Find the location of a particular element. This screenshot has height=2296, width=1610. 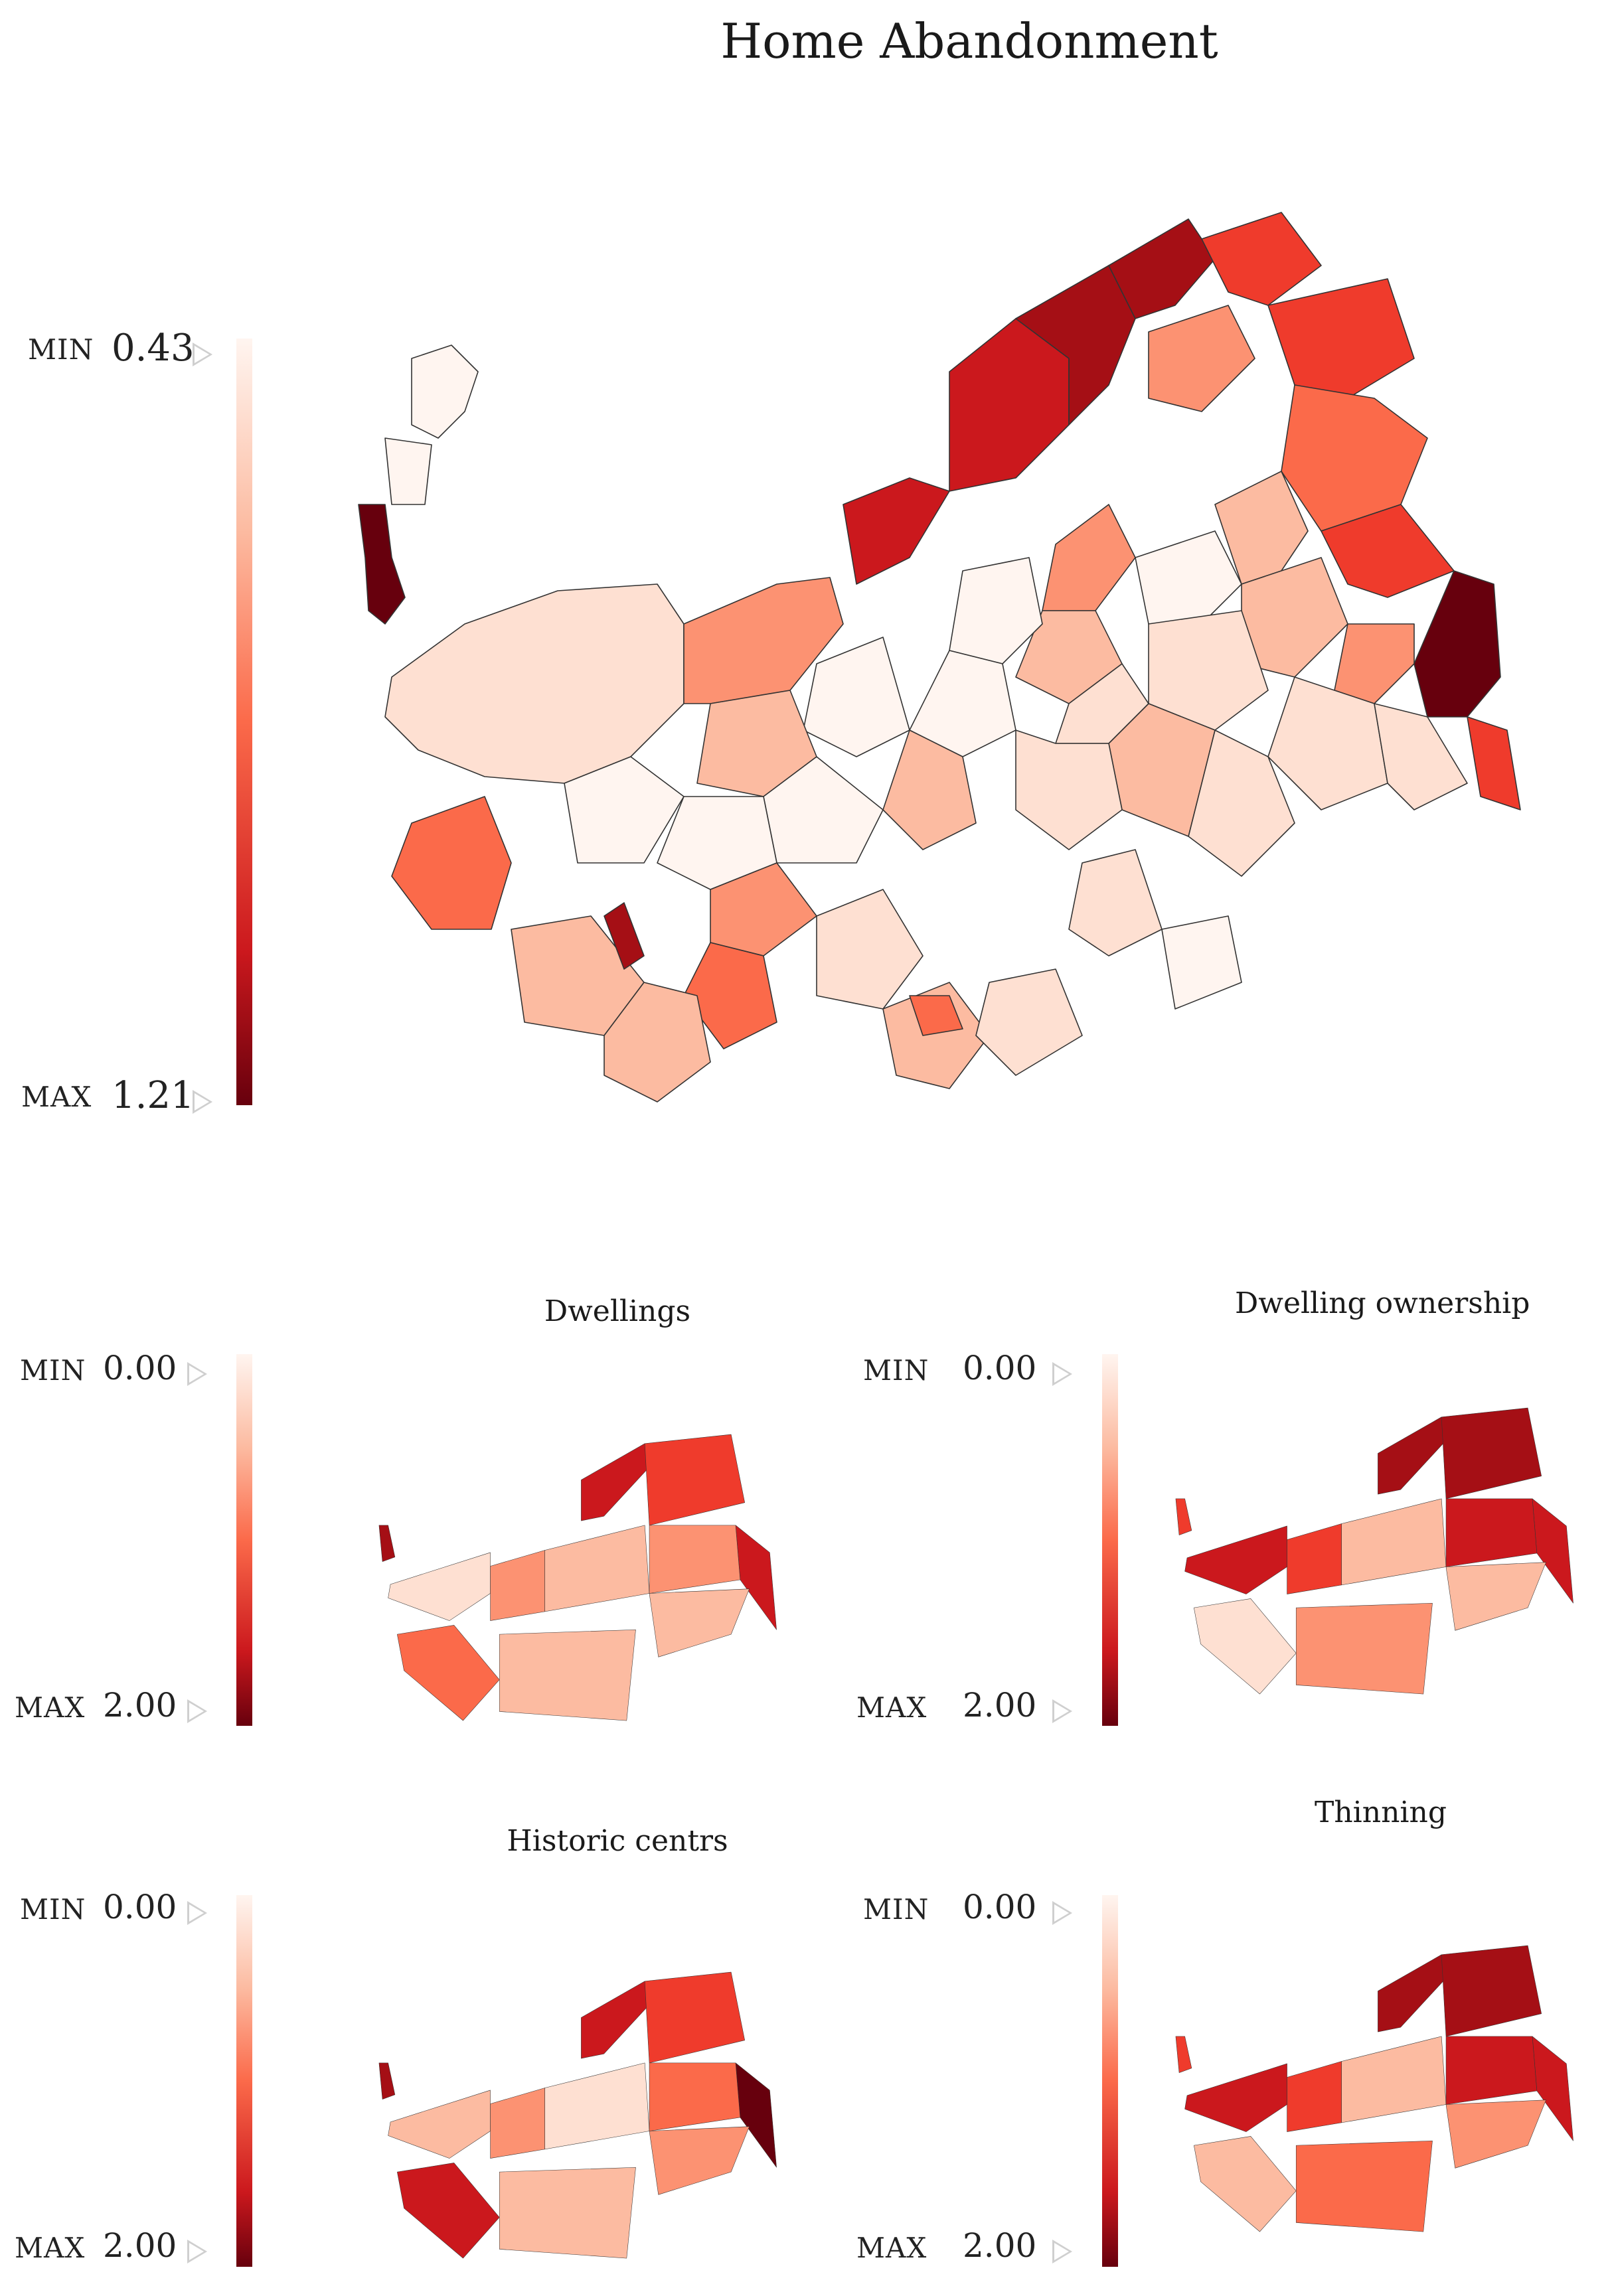

main-legend-min-value: 0.43 is located at coordinates (153, 348).